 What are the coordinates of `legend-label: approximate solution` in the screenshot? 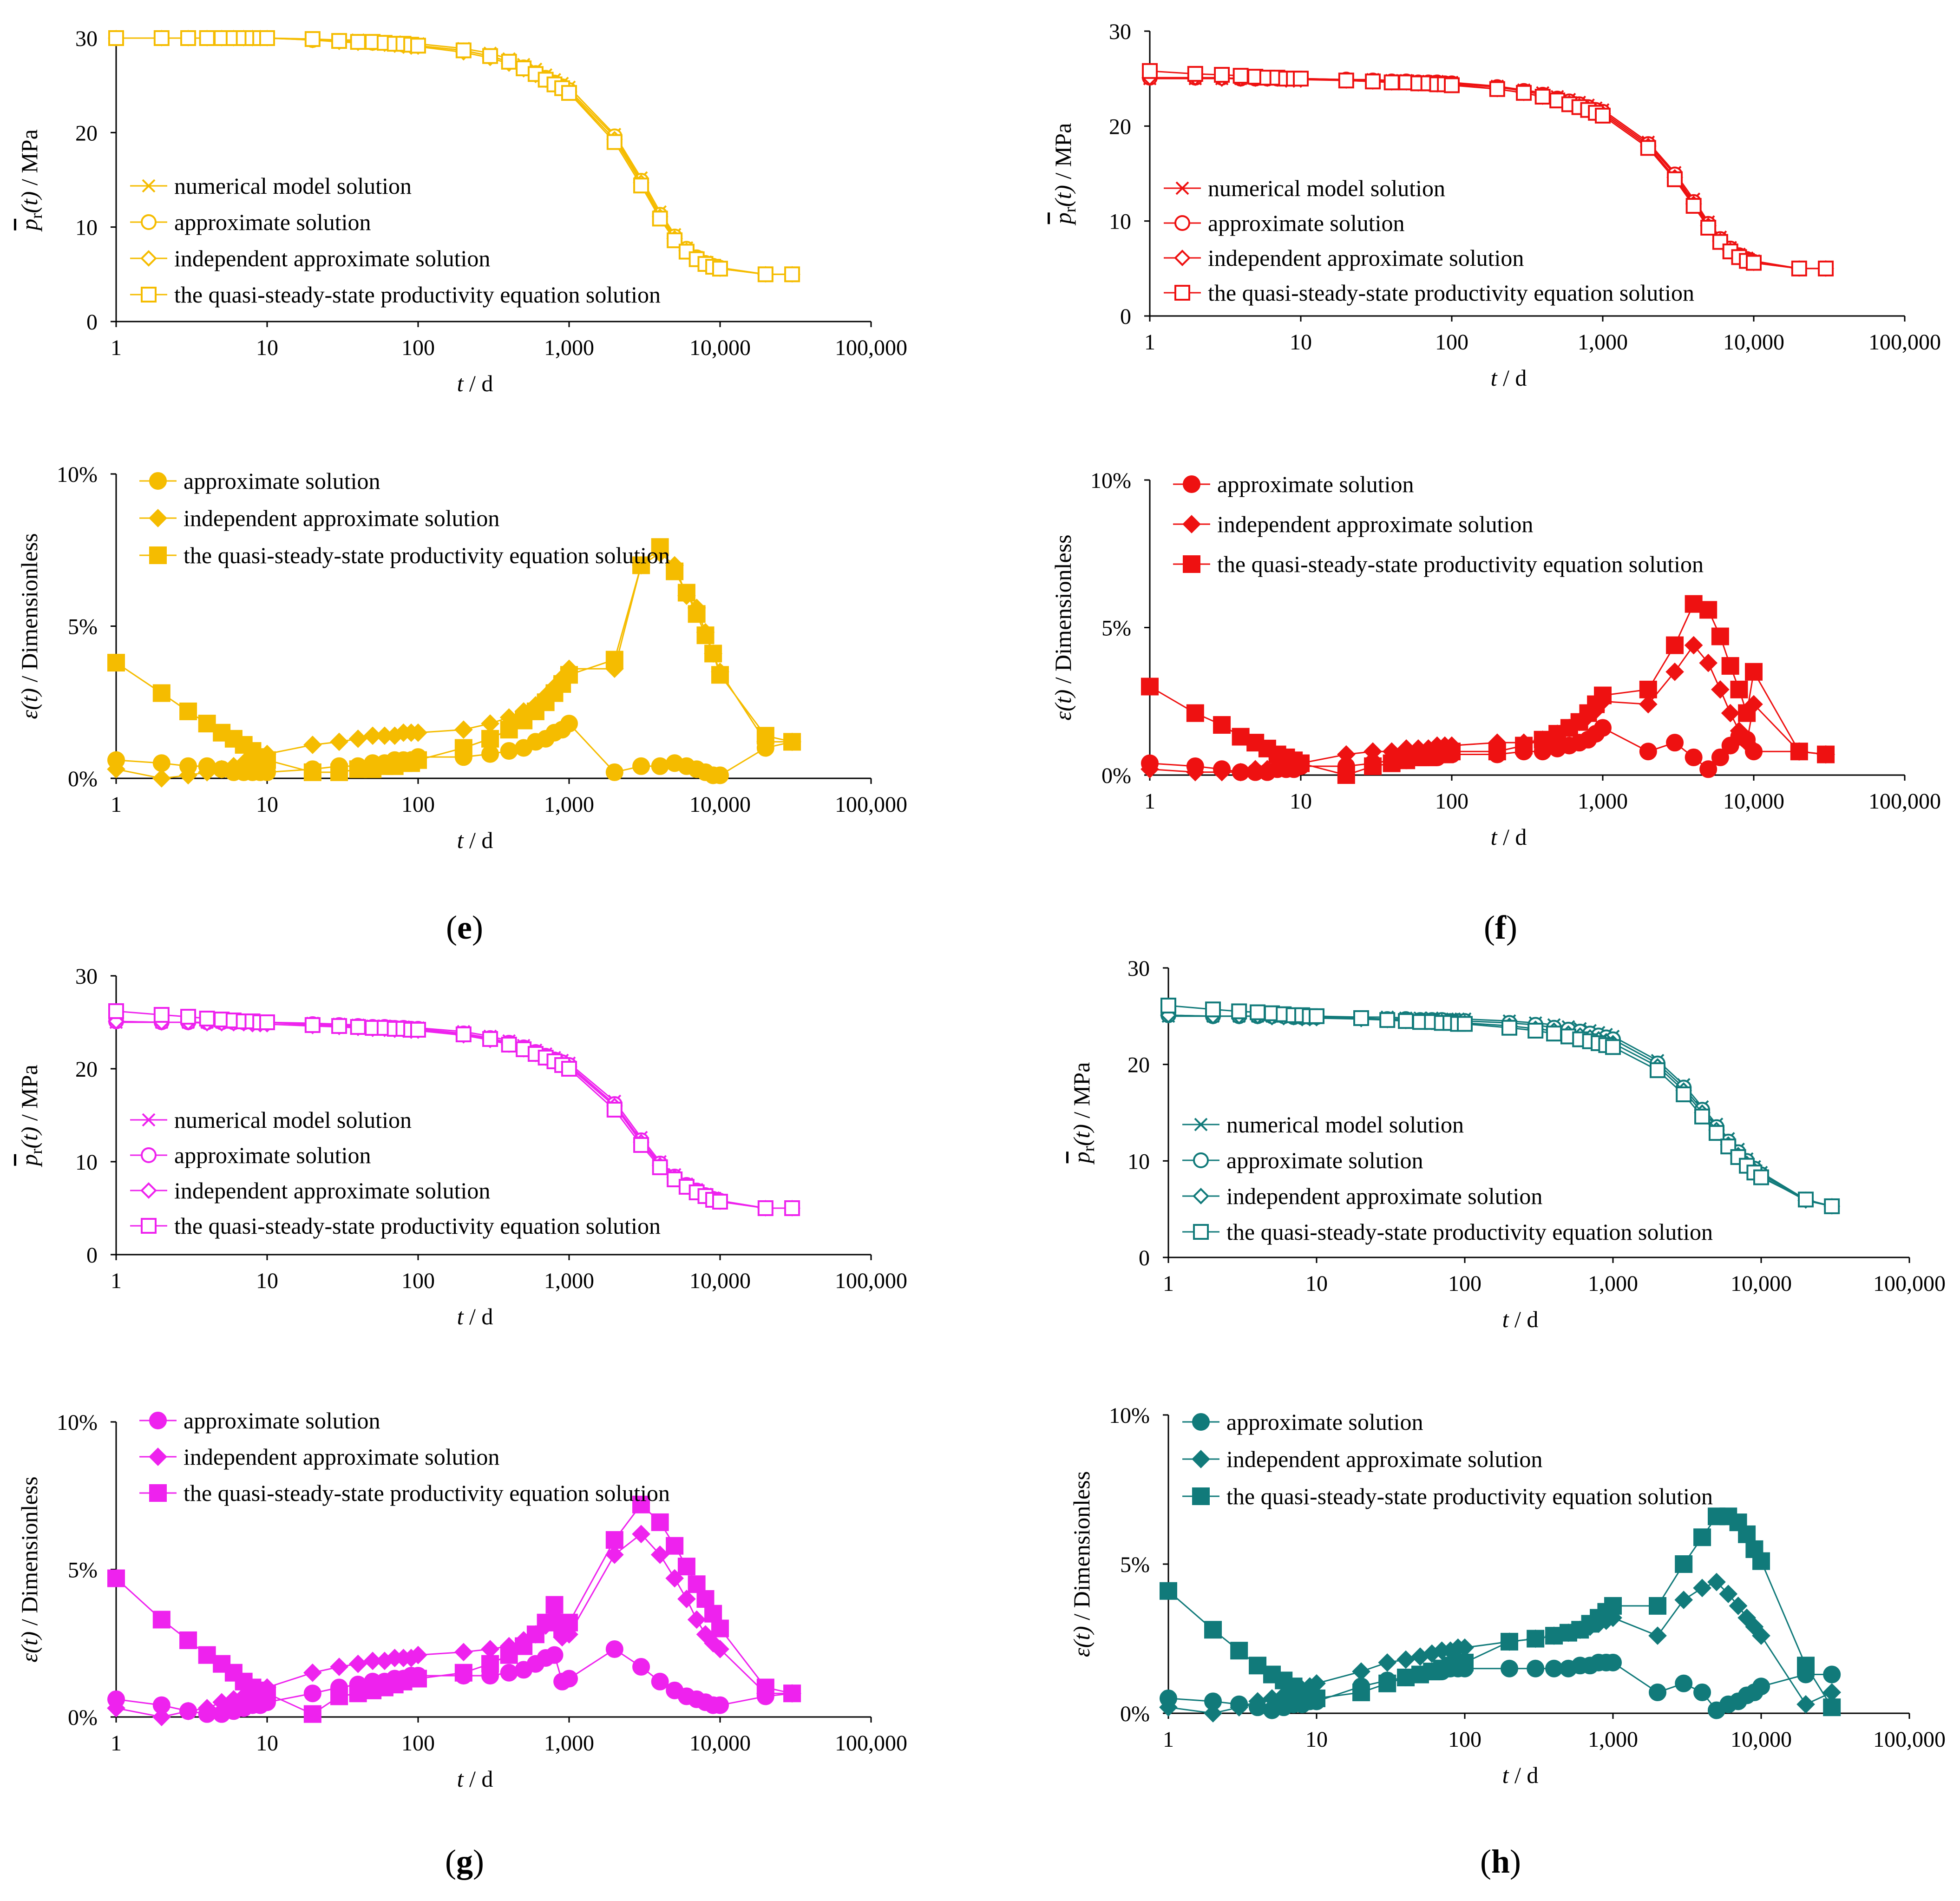 It's located at (1325, 1160).